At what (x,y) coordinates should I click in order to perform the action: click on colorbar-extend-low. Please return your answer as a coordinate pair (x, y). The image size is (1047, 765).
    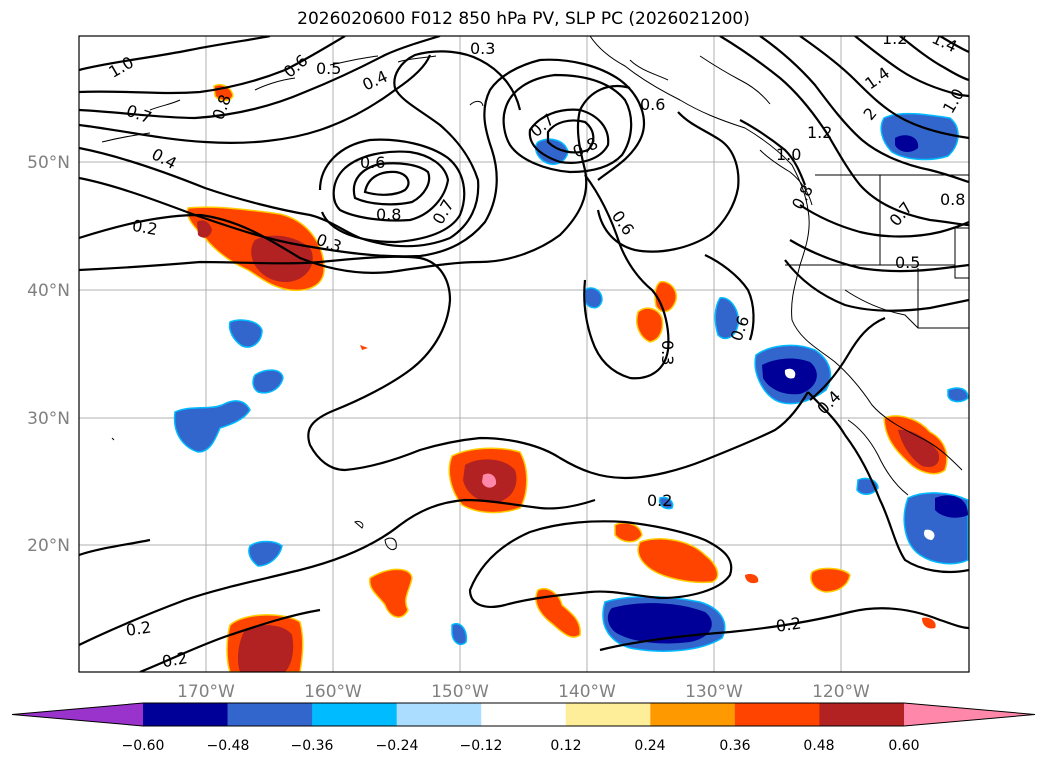
    Looking at the image, I should click on (77, 714).